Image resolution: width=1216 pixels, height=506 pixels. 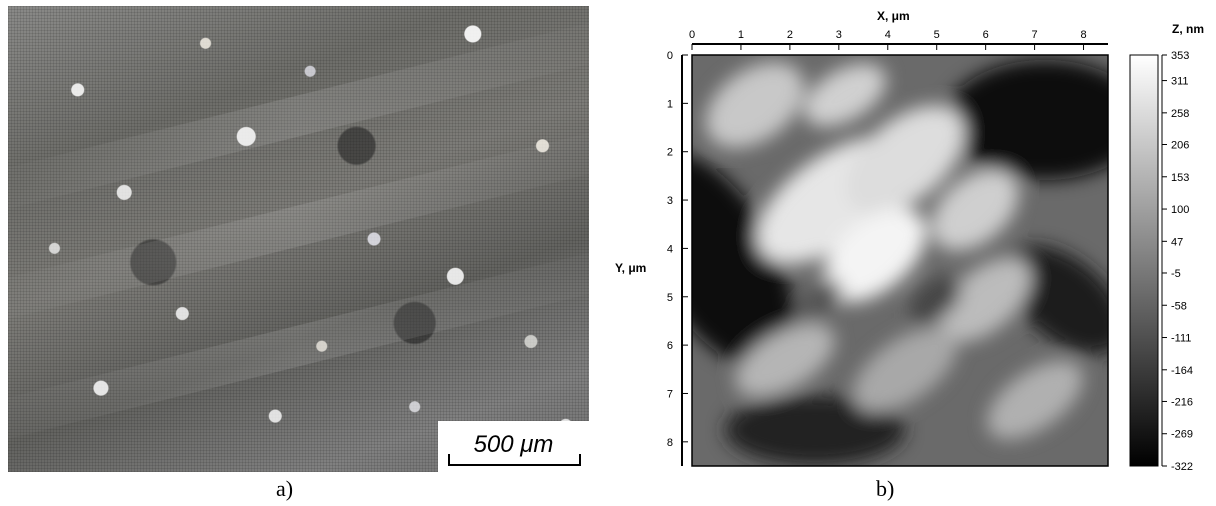 I want to click on x-tick-label: 2, so click(x=790, y=35).